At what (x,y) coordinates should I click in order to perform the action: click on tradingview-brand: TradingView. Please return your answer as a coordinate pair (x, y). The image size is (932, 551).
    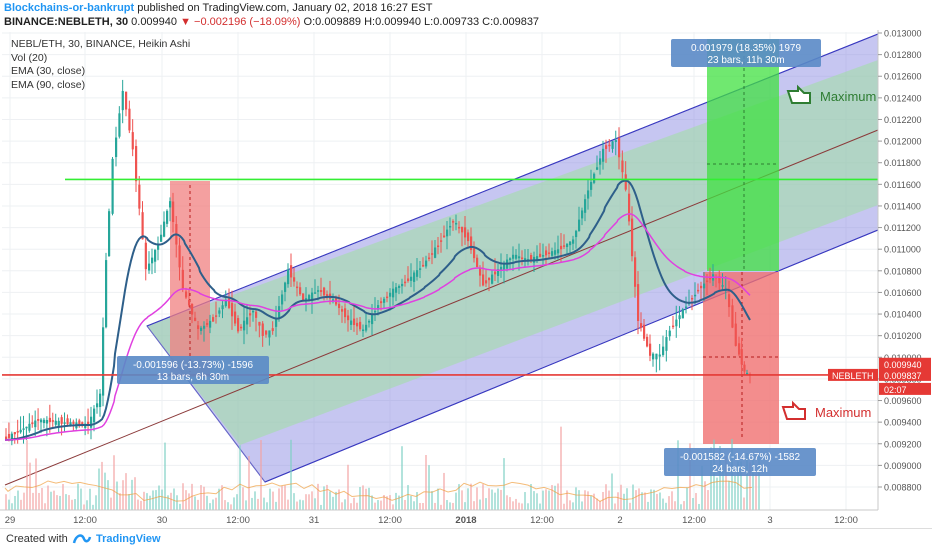
    Looking at the image, I should click on (128, 539).